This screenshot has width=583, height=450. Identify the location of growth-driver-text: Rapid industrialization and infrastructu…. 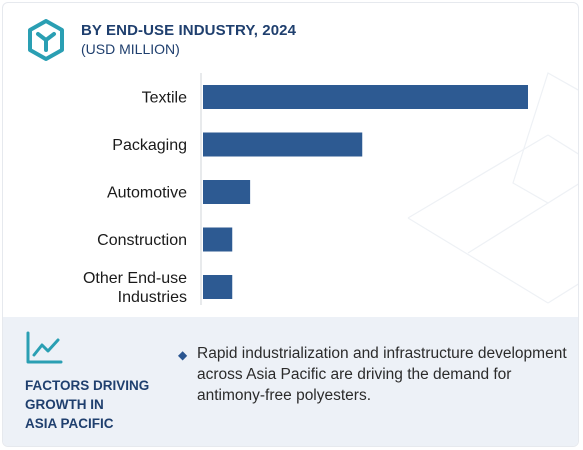
(382, 374).